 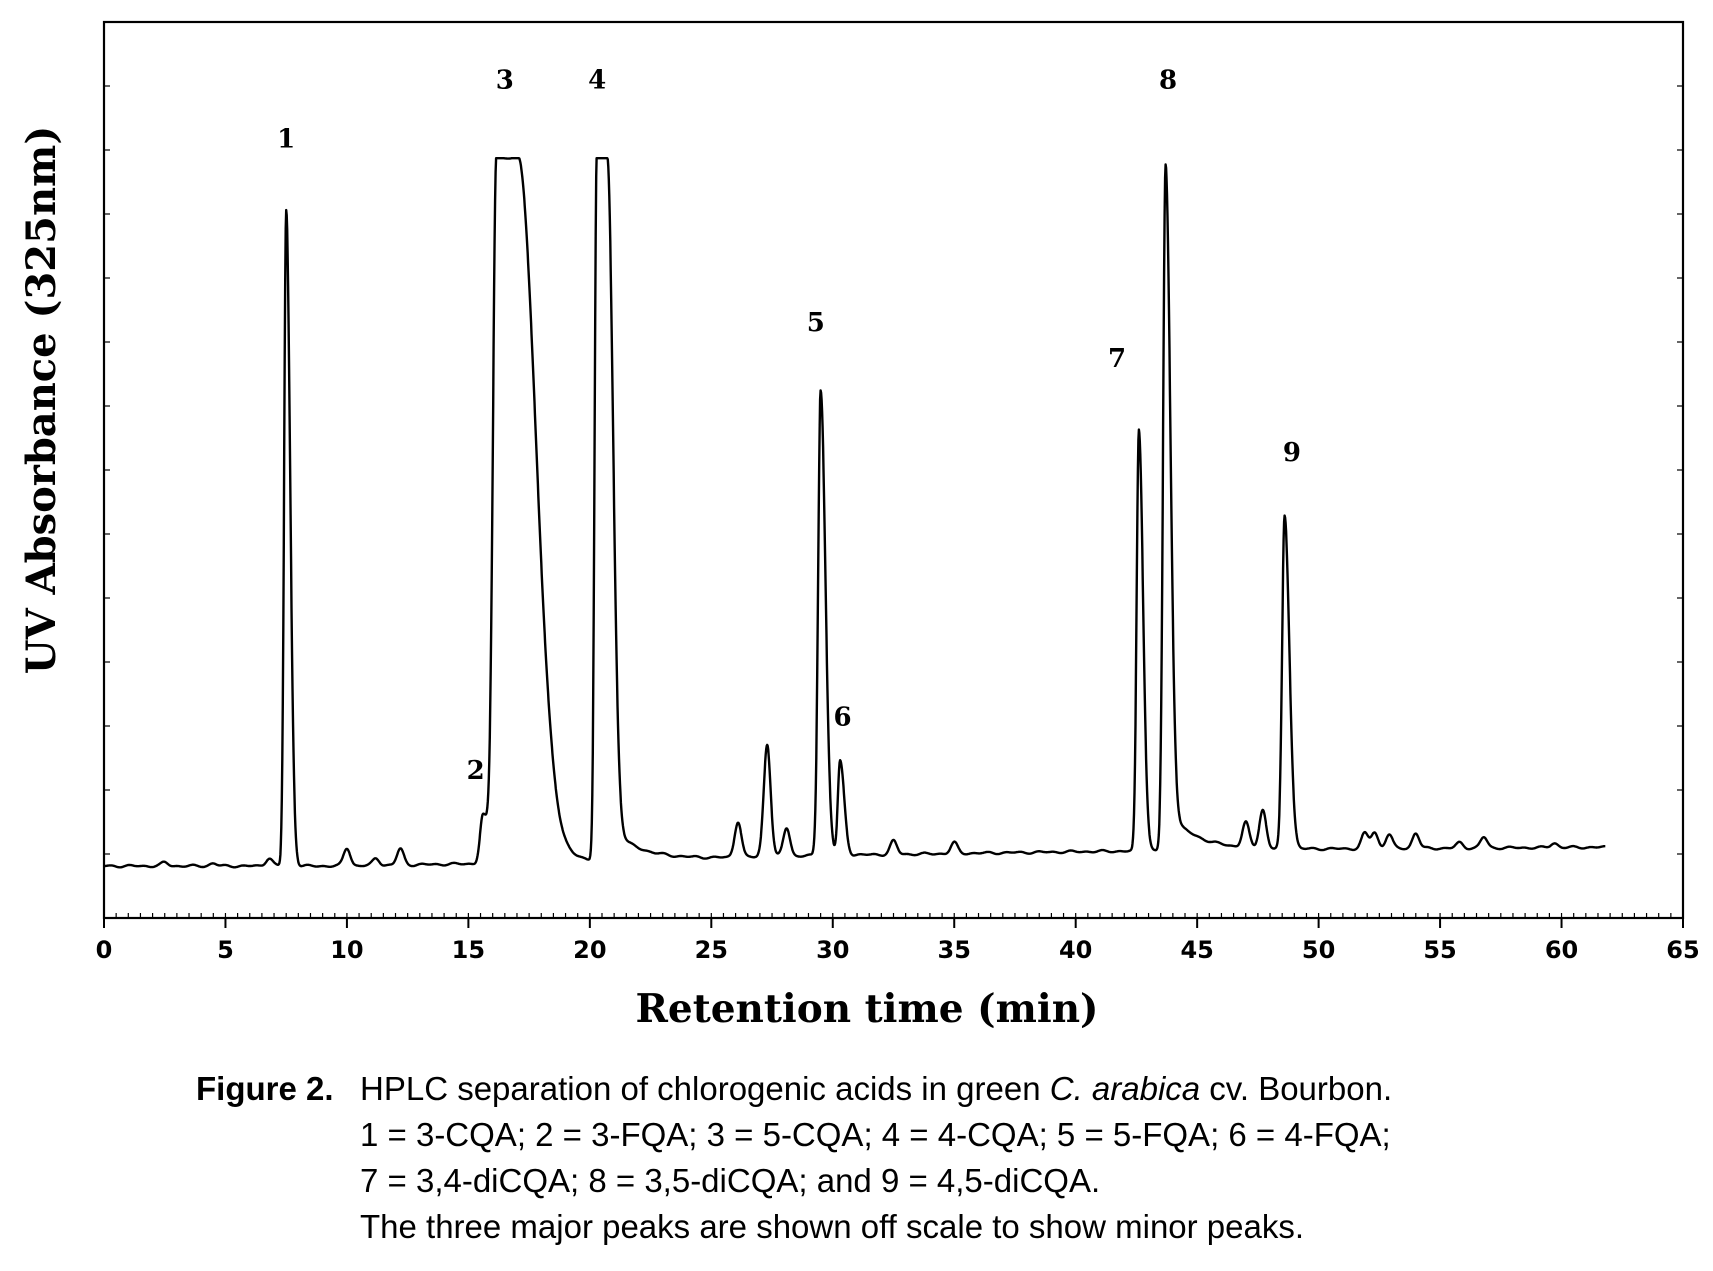 I want to click on x-tick-label: 30, so click(x=832, y=950).